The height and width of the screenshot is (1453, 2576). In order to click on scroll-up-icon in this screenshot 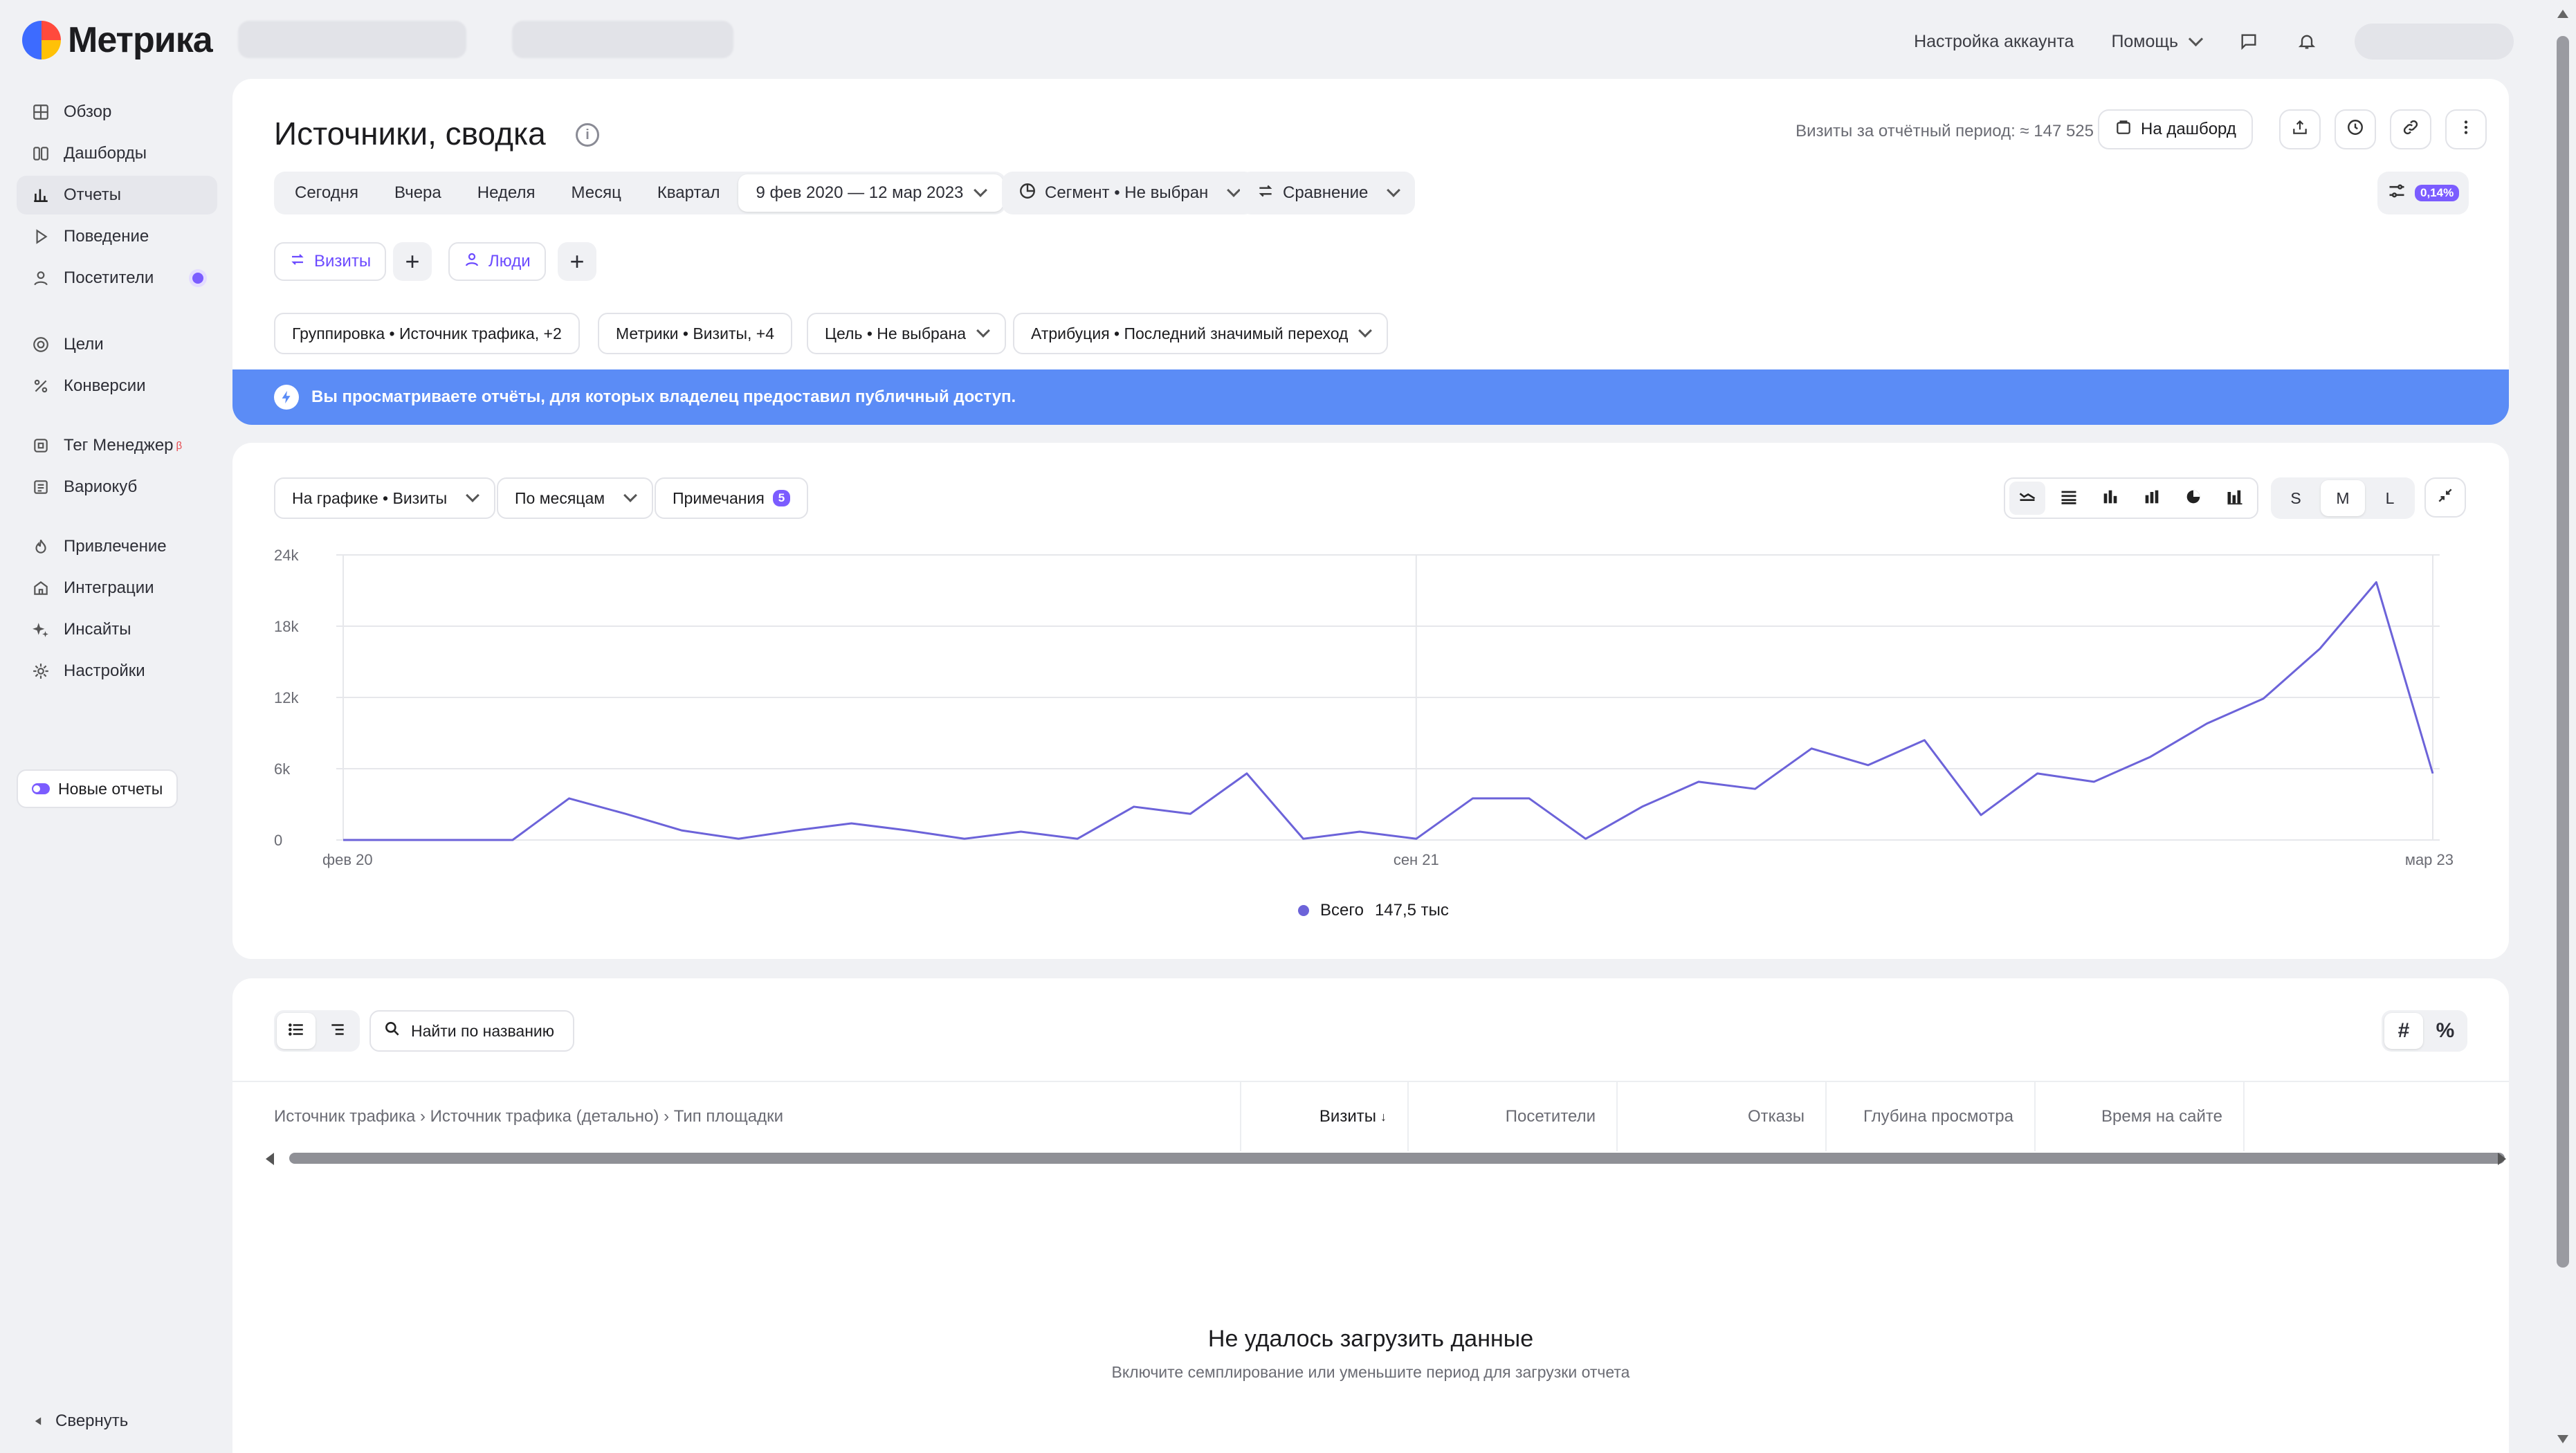, I will do `click(2563, 14)`.